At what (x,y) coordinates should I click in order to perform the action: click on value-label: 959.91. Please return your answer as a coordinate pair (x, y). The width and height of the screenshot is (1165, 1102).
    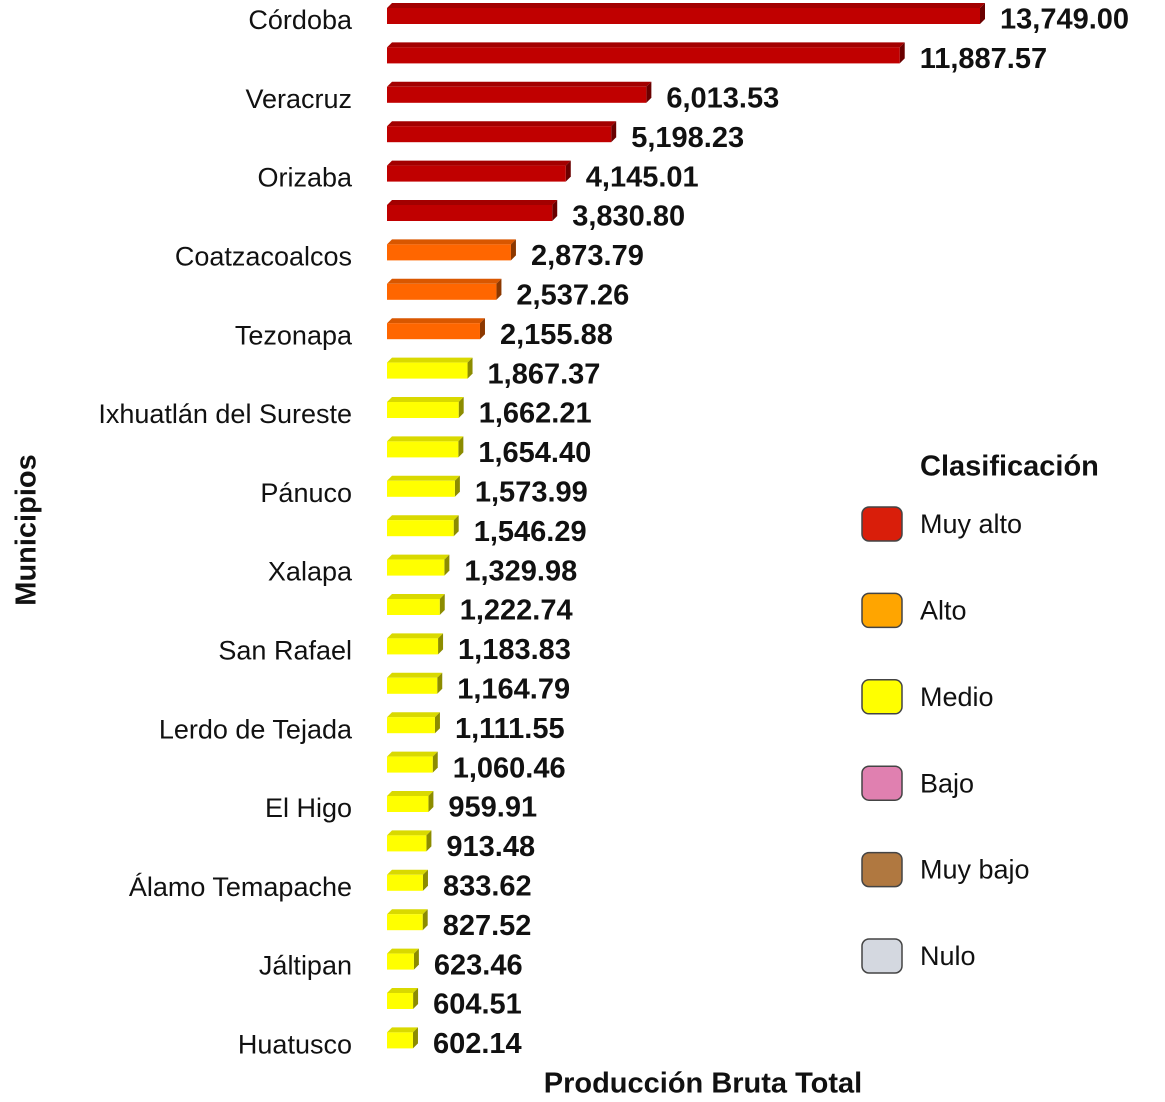
    Looking at the image, I should click on (492, 808).